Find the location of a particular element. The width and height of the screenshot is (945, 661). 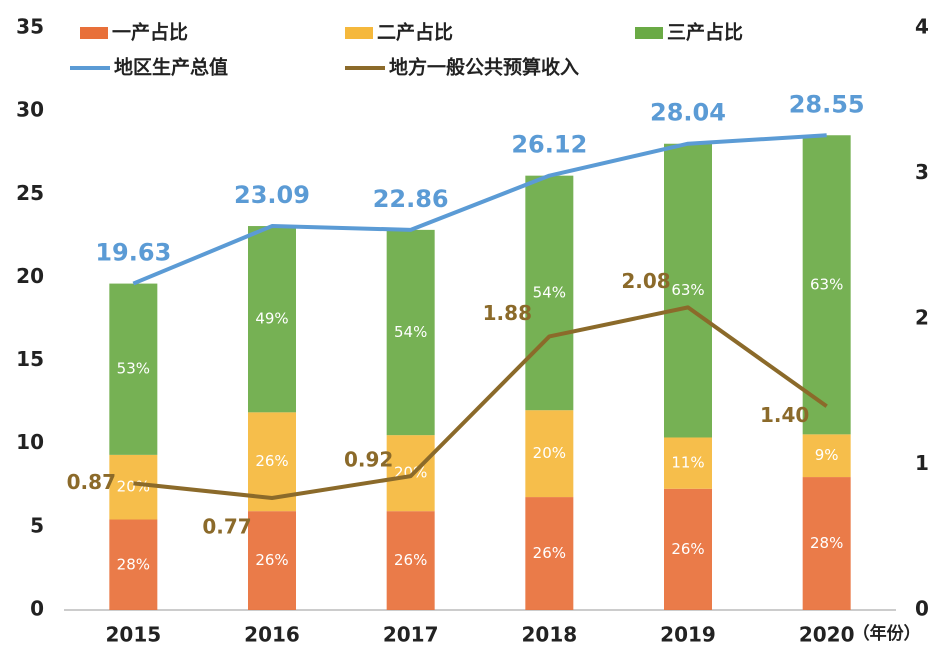

y2-tick-label: 1 is located at coordinates (922, 463).